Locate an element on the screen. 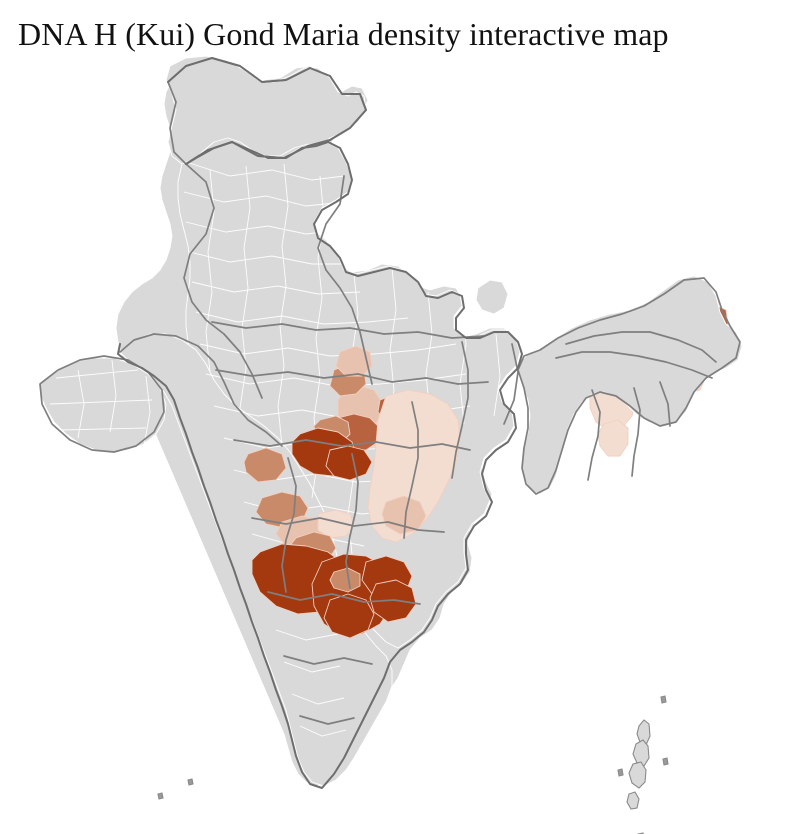  region-northeast-base is located at coordinates (630, 385).